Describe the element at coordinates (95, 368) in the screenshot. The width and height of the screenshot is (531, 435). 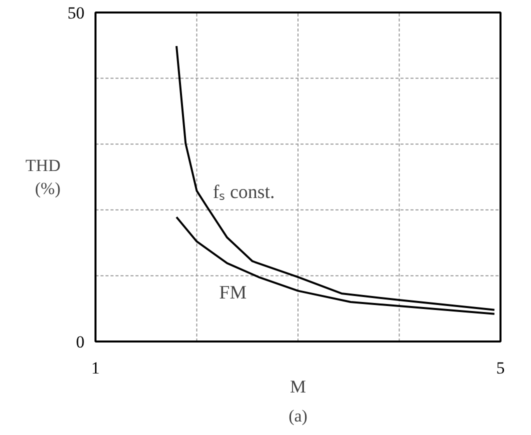
I see `x-tick-label: 1` at that location.